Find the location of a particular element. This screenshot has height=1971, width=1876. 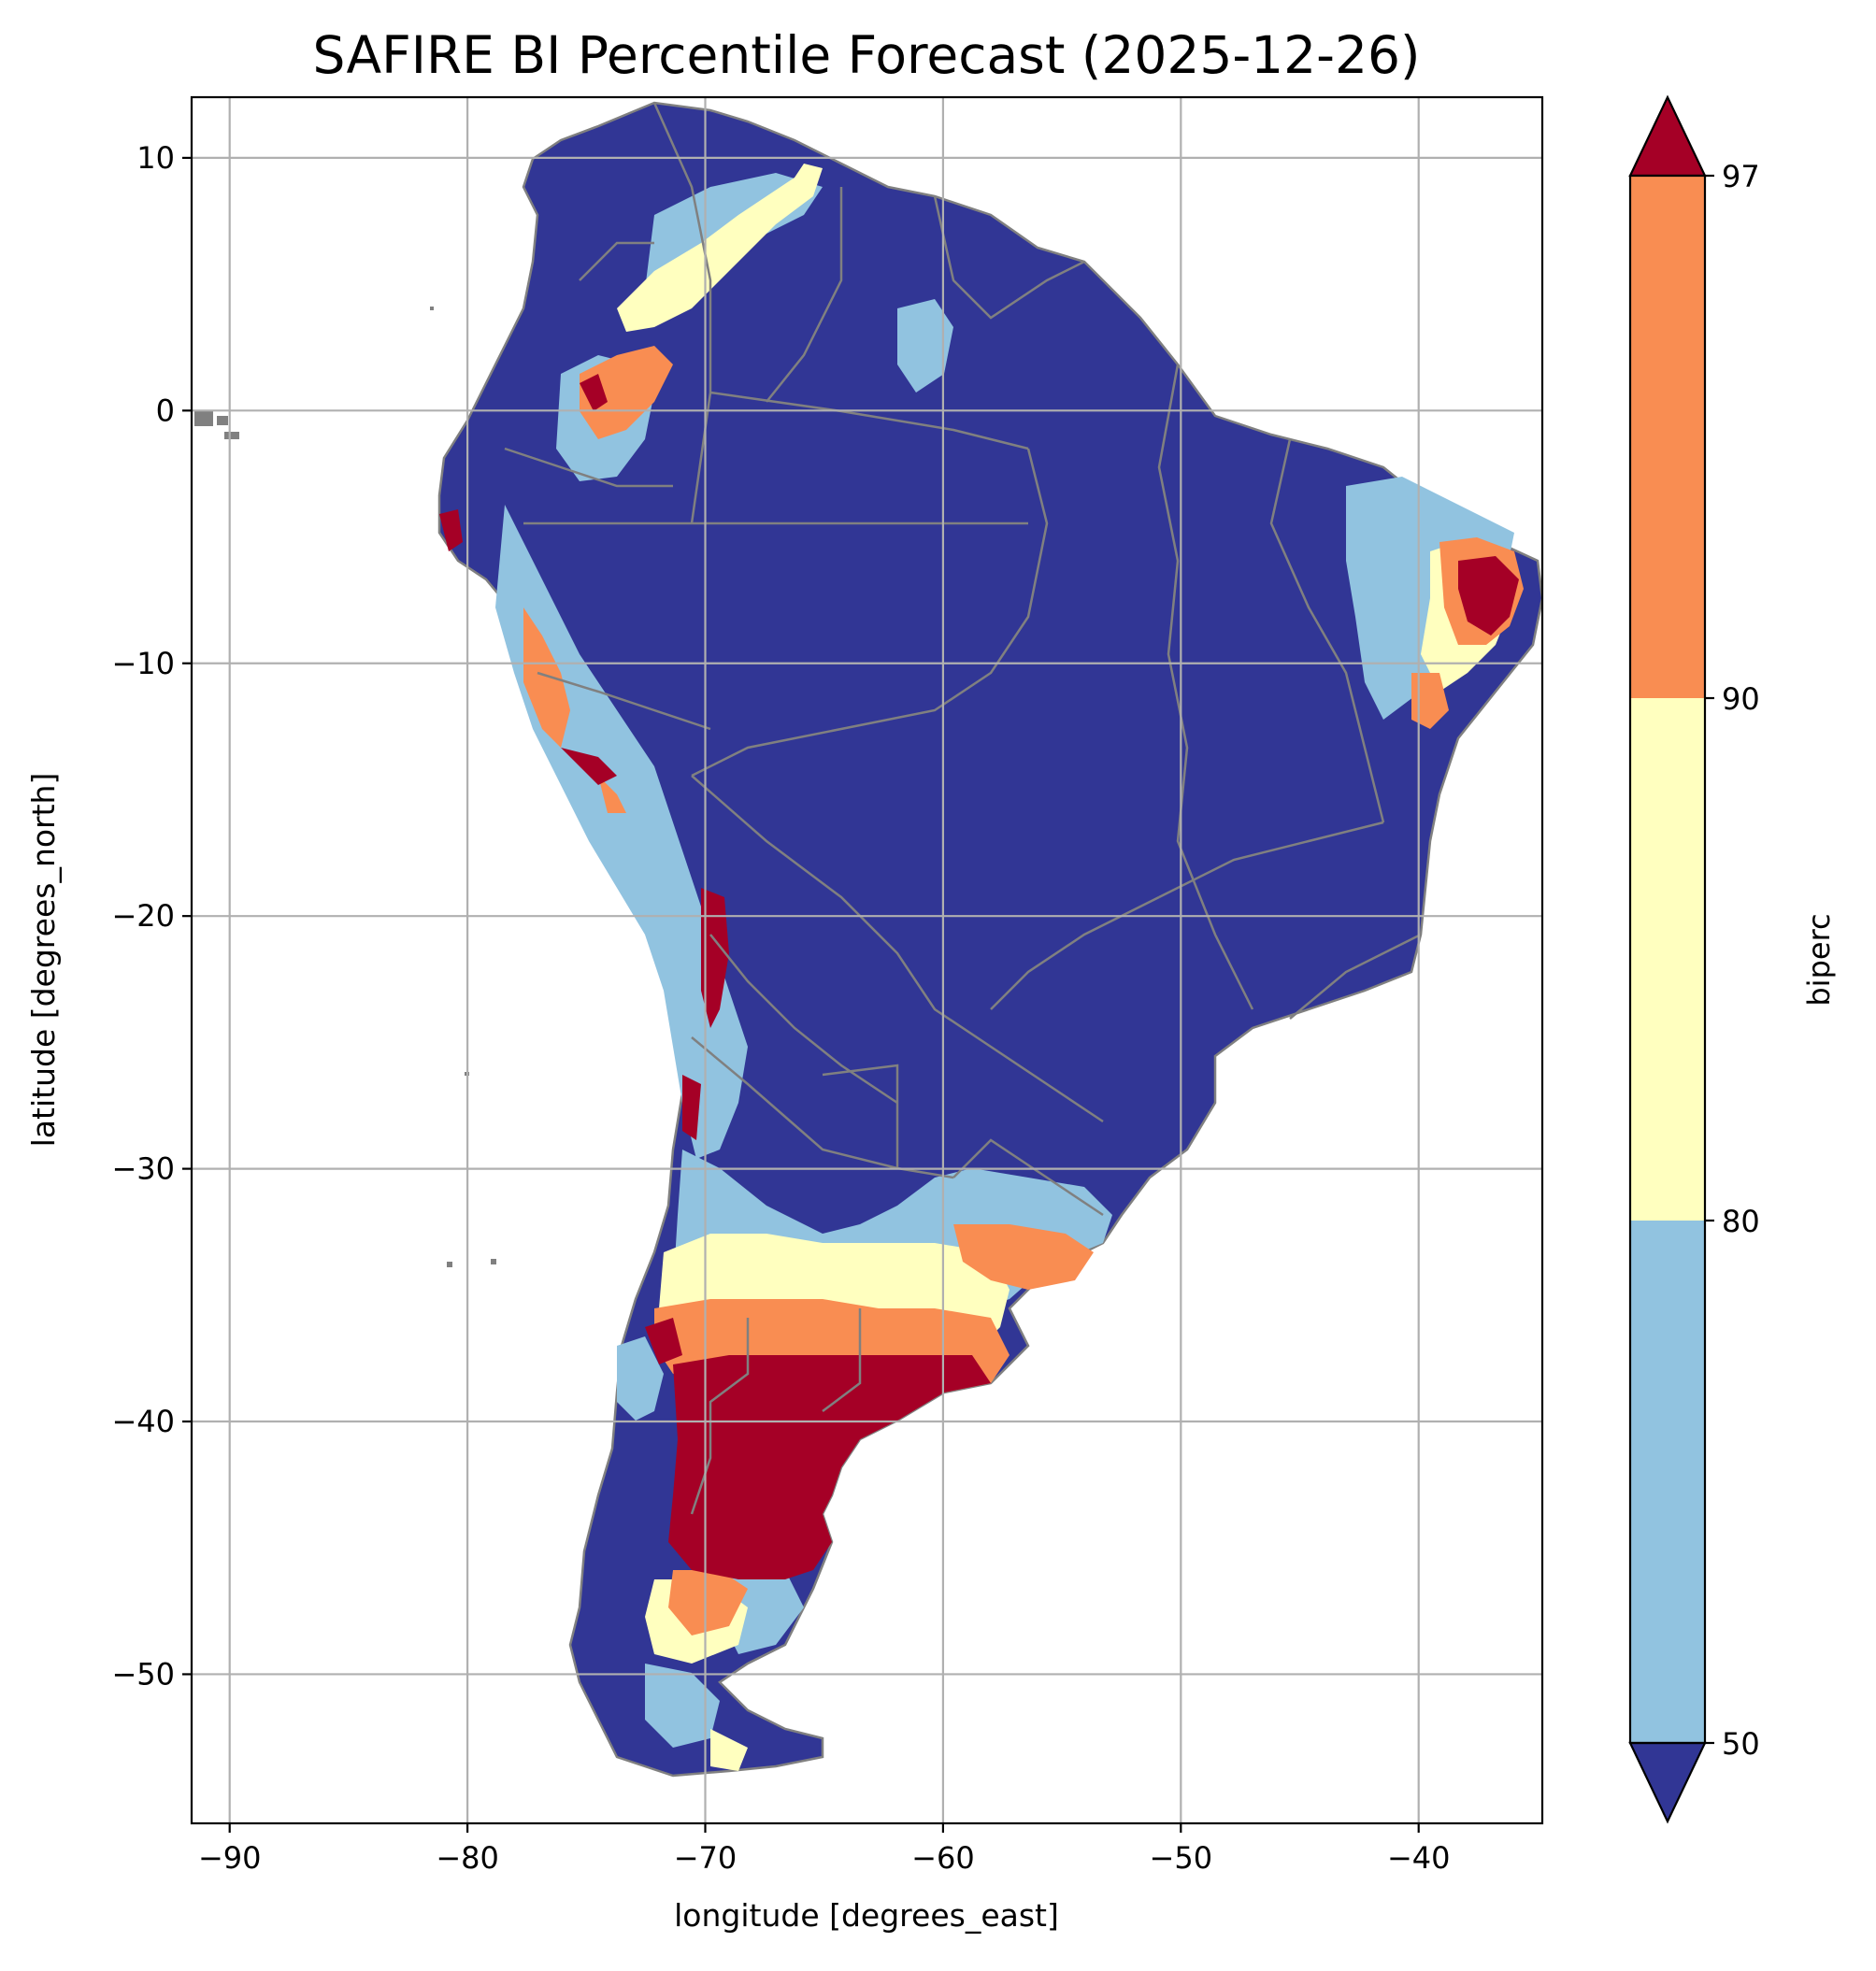

x-tick-label: −80 is located at coordinates (468, 1858).